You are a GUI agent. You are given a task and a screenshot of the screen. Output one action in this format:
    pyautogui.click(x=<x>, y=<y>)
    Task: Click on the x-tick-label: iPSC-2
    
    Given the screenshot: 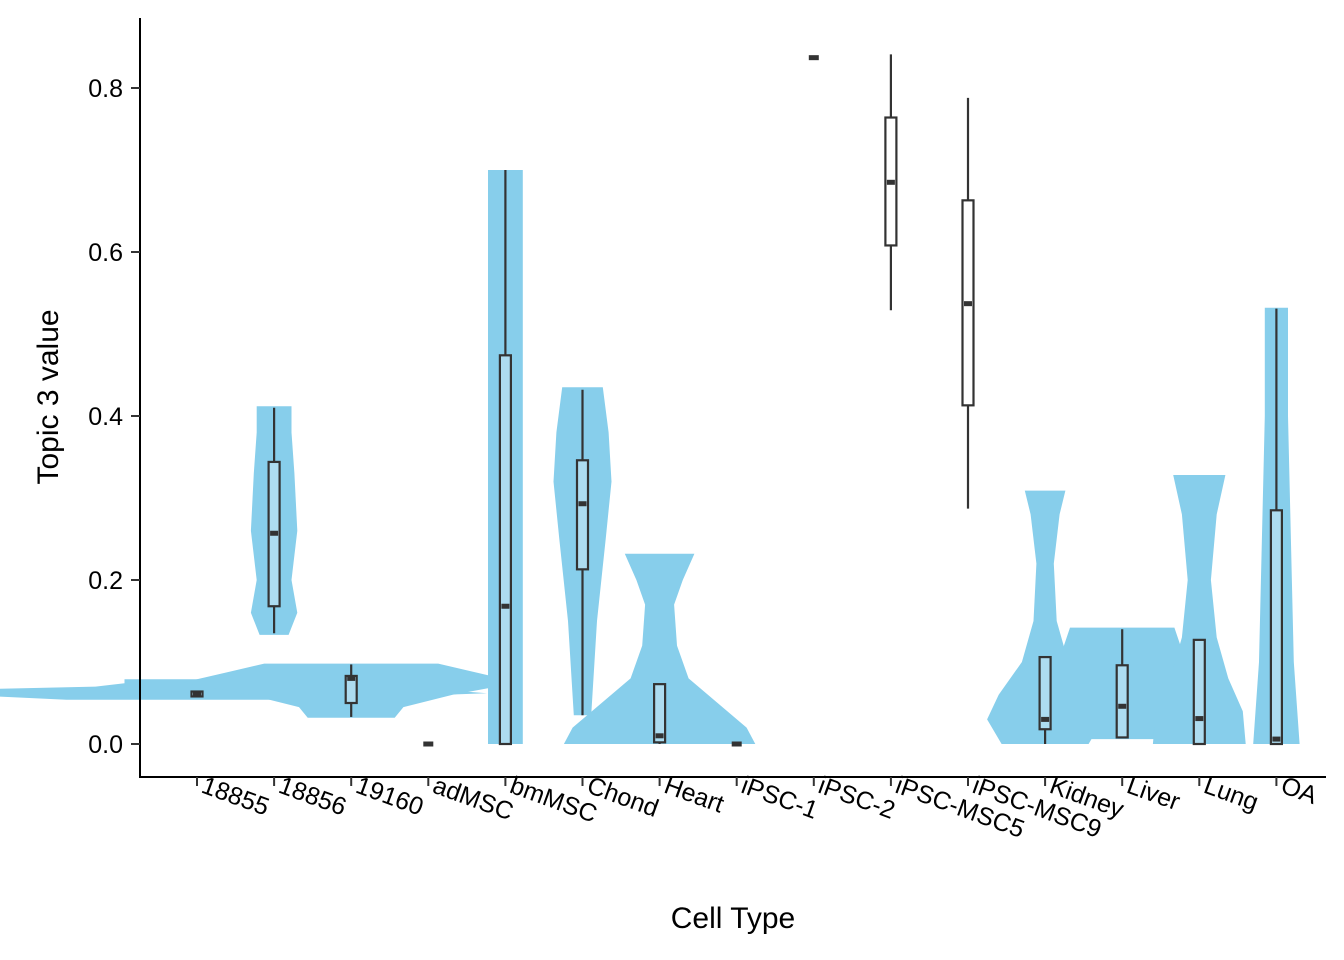 What is the action you would take?
    pyautogui.click(x=857, y=797)
    